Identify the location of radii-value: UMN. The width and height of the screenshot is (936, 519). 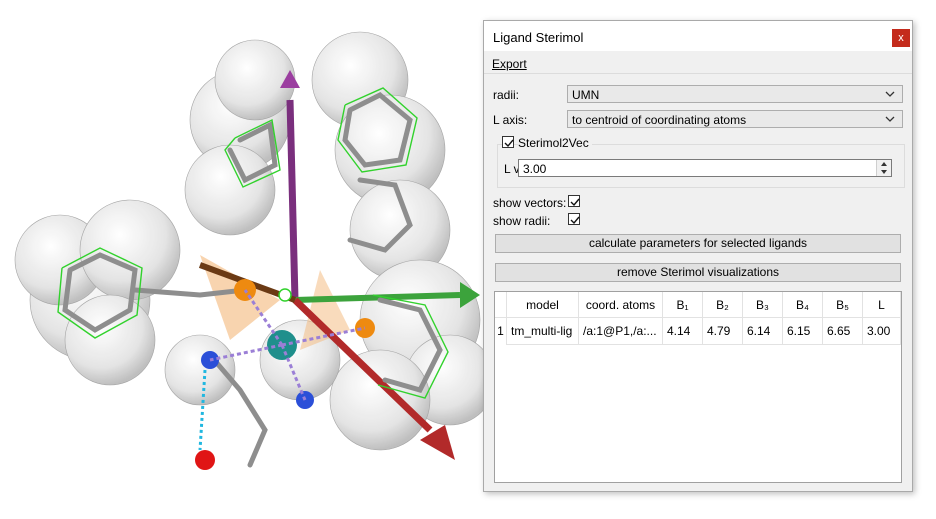
(586, 95).